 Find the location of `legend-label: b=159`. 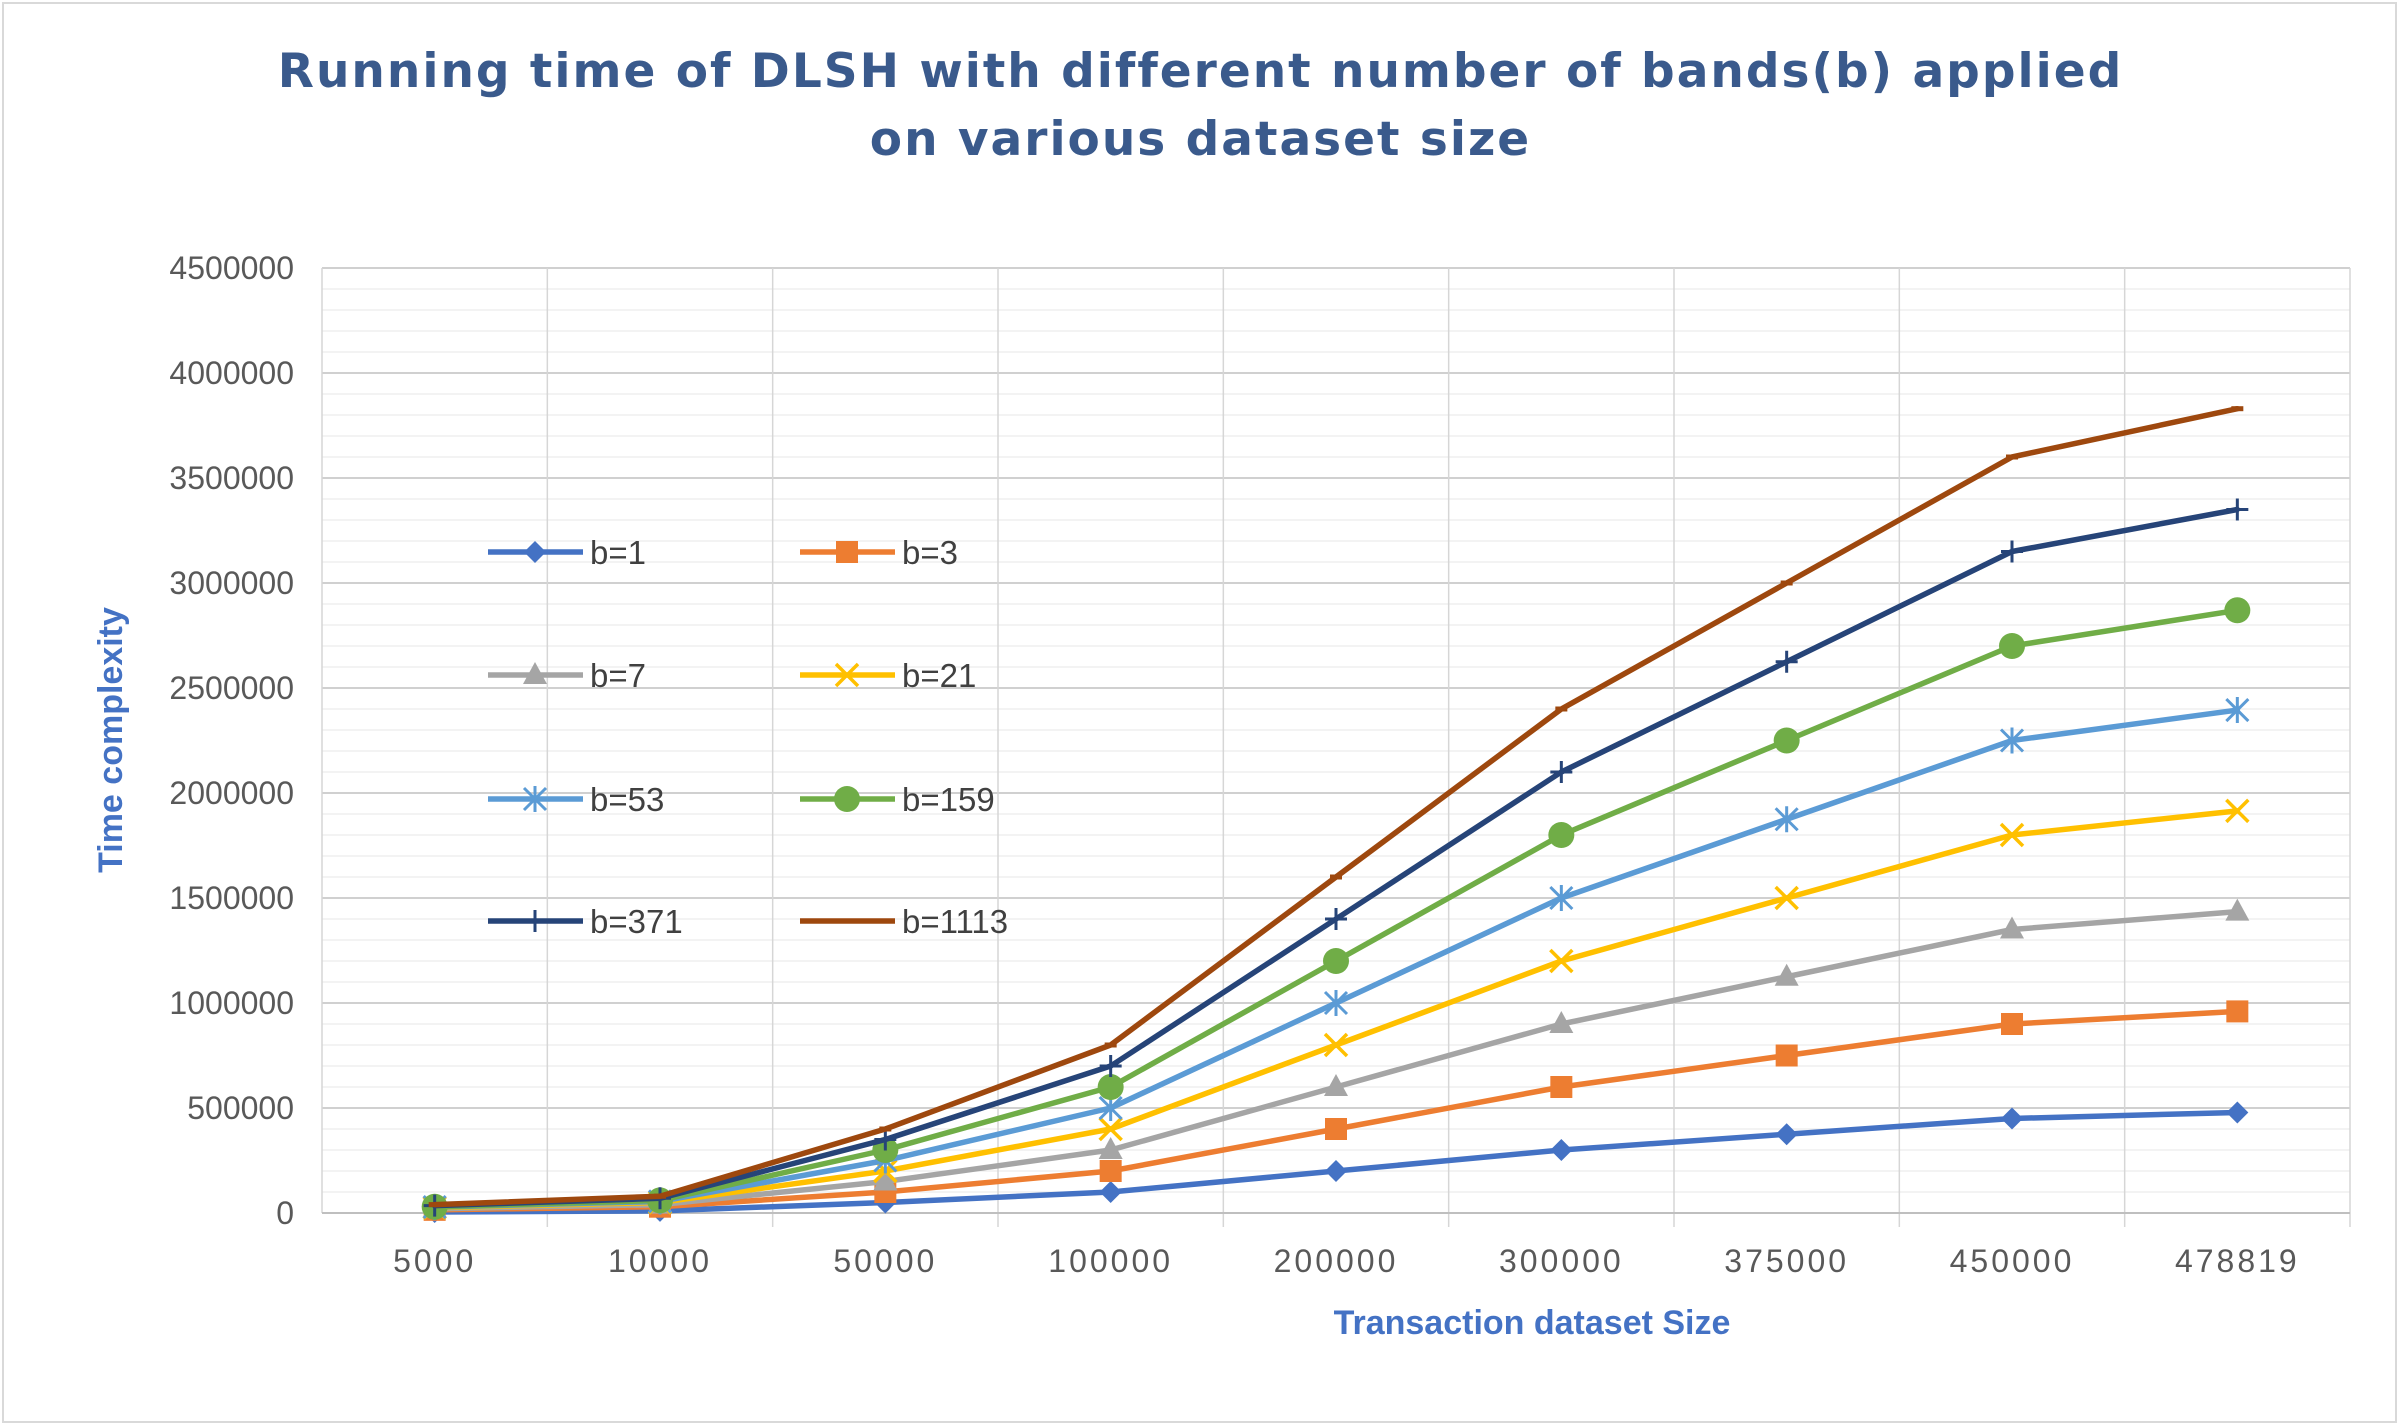

legend-label: b=159 is located at coordinates (948, 799).